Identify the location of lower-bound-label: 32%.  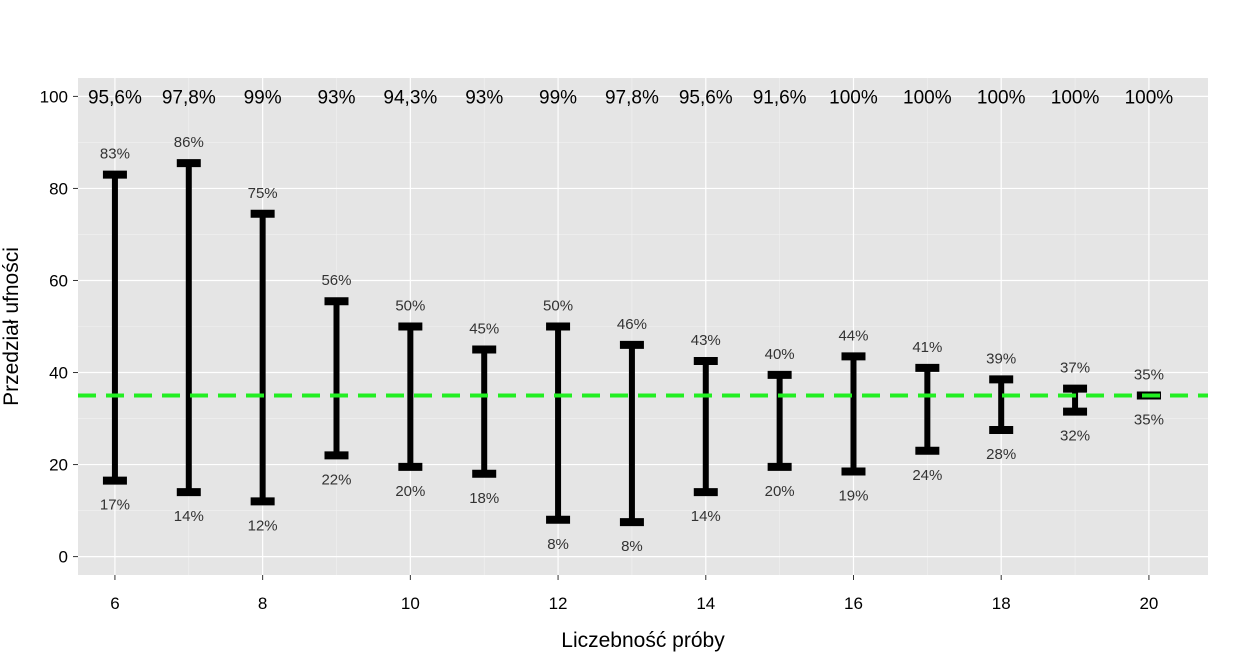
(1075, 436).